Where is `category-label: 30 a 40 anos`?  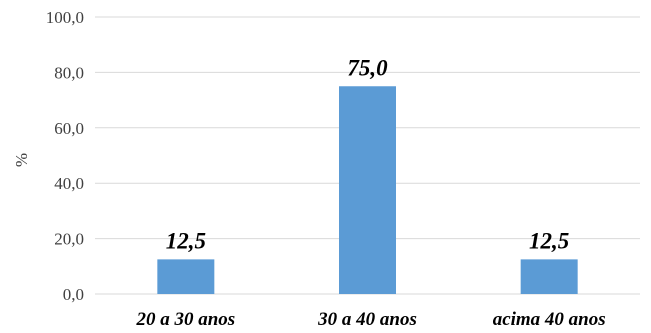 category-label: 30 a 40 anos is located at coordinates (367, 319).